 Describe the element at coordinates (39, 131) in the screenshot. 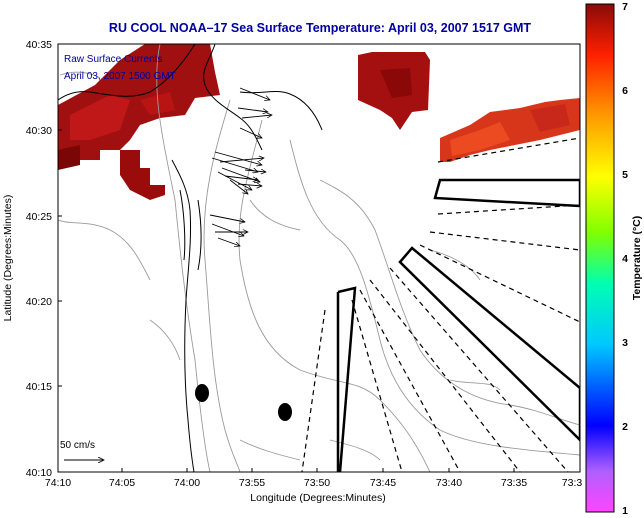

I see `y-tick-label: 40:30` at that location.